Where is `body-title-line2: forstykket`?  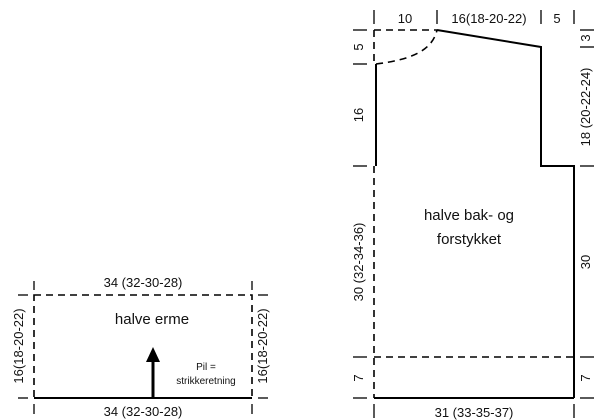 body-title-line2: forstykket is located at coordinates (469, 239).